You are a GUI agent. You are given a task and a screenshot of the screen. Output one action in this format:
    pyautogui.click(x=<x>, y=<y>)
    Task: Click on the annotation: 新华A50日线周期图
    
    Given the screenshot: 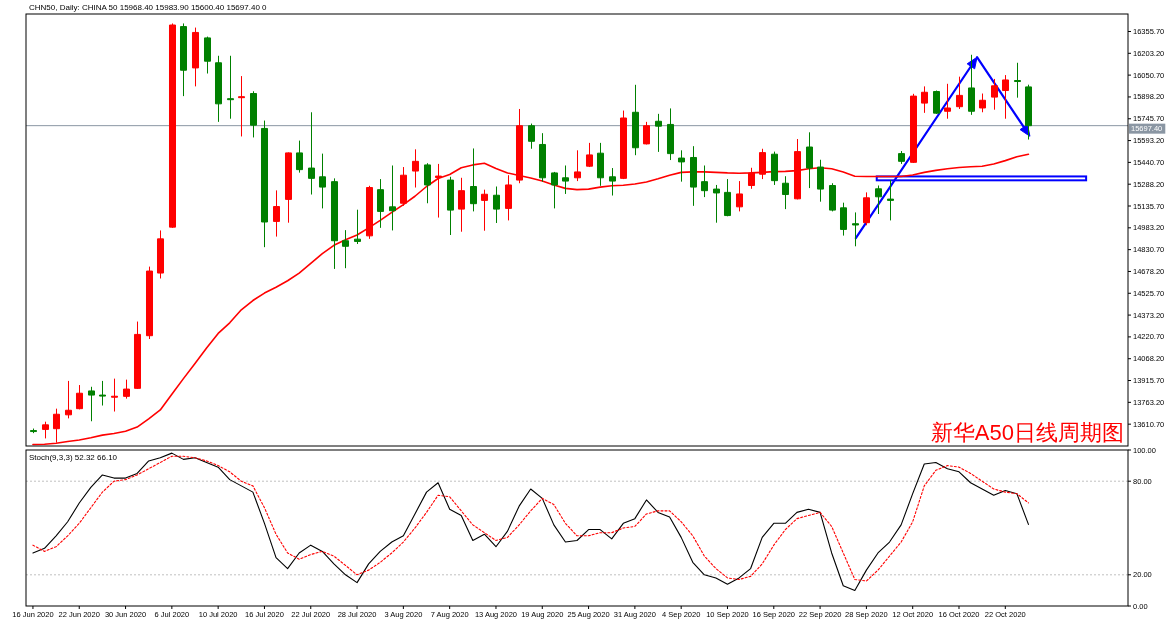 What is the action you would take?
    pyautogui.click(x=1027, y=432)
    